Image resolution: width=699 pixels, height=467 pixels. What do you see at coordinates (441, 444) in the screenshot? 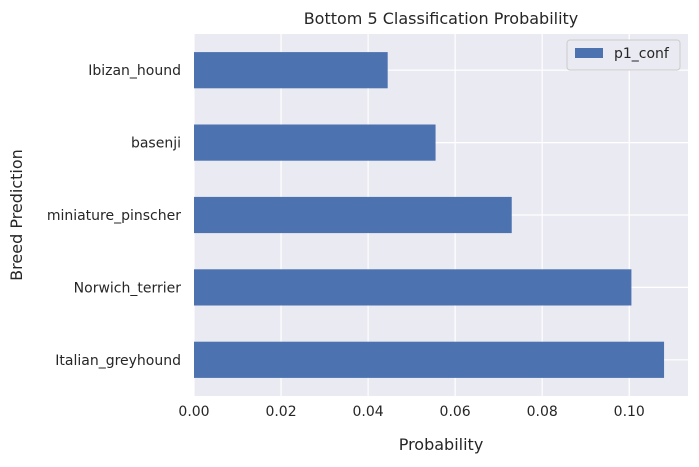
I see `x-axis-label: Probability` at bounding box center [441, 444].